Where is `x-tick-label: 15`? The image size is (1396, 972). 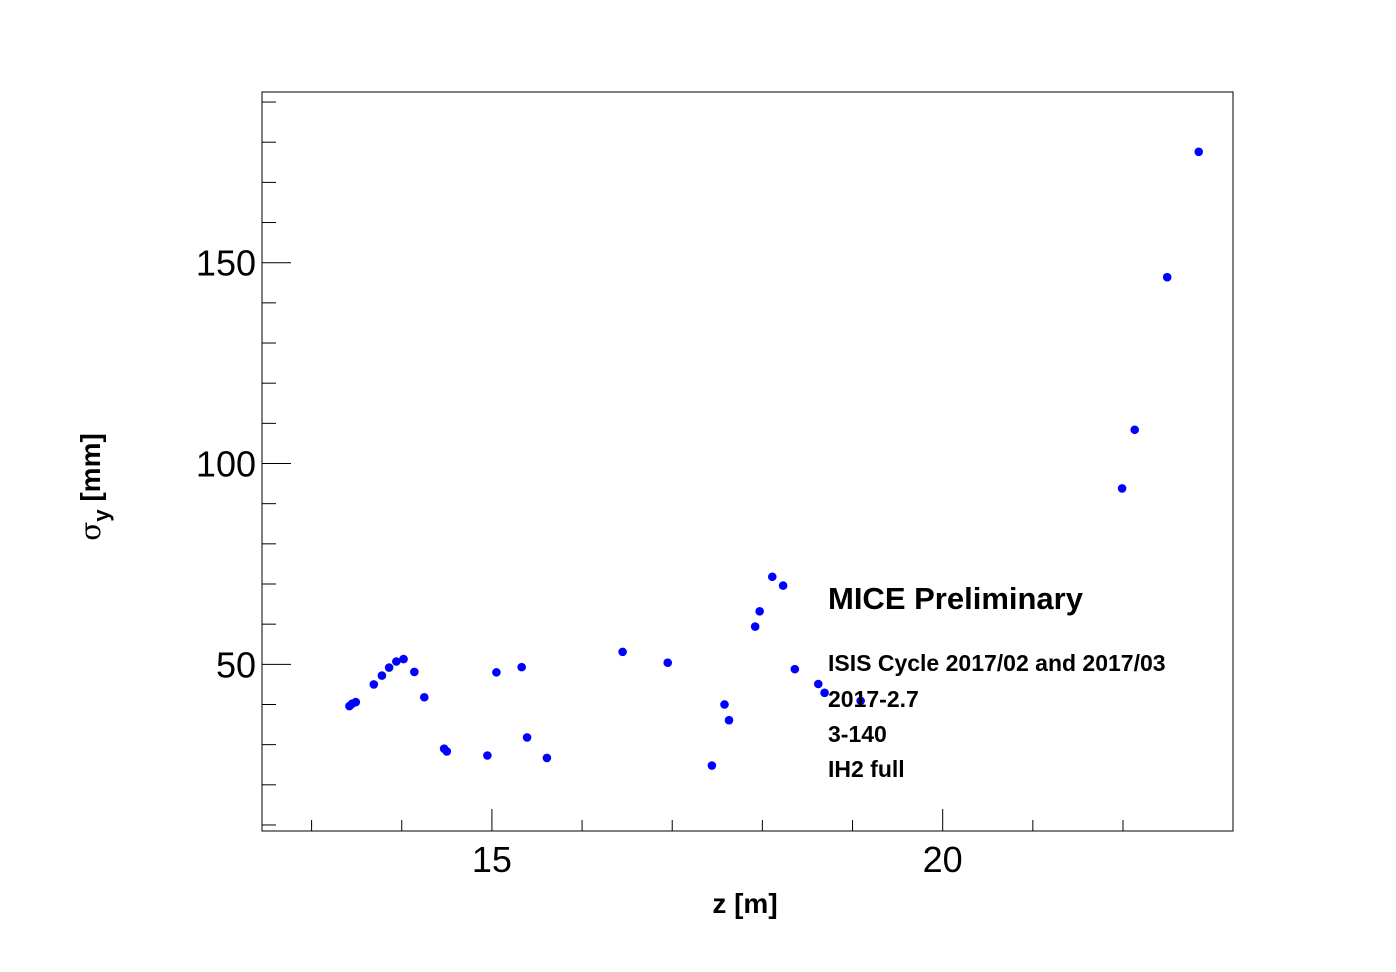 x-tick-label: 15 is located at coordinates (492, 859).